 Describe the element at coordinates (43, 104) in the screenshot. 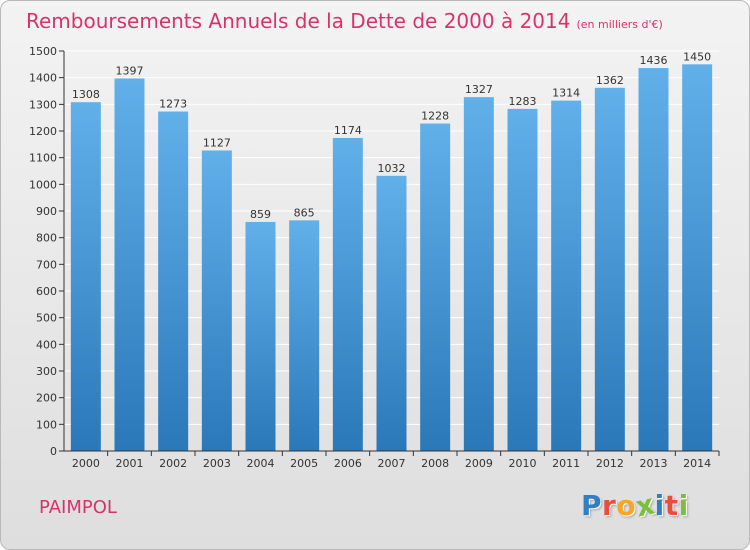

I see `y-tick-label: 1300` at that location.